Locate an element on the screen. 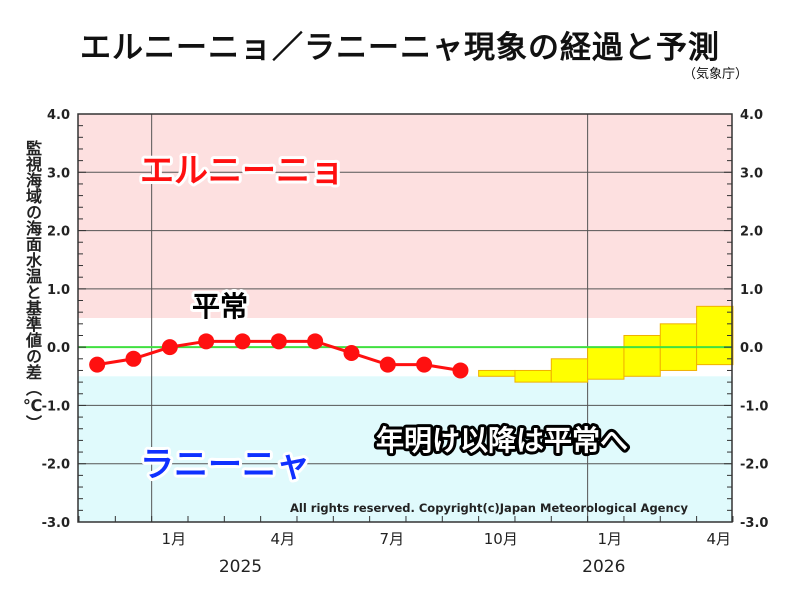 The image size is (800, 600). y-tick-label-left: 0.0 is located at coordinates (58, 348).